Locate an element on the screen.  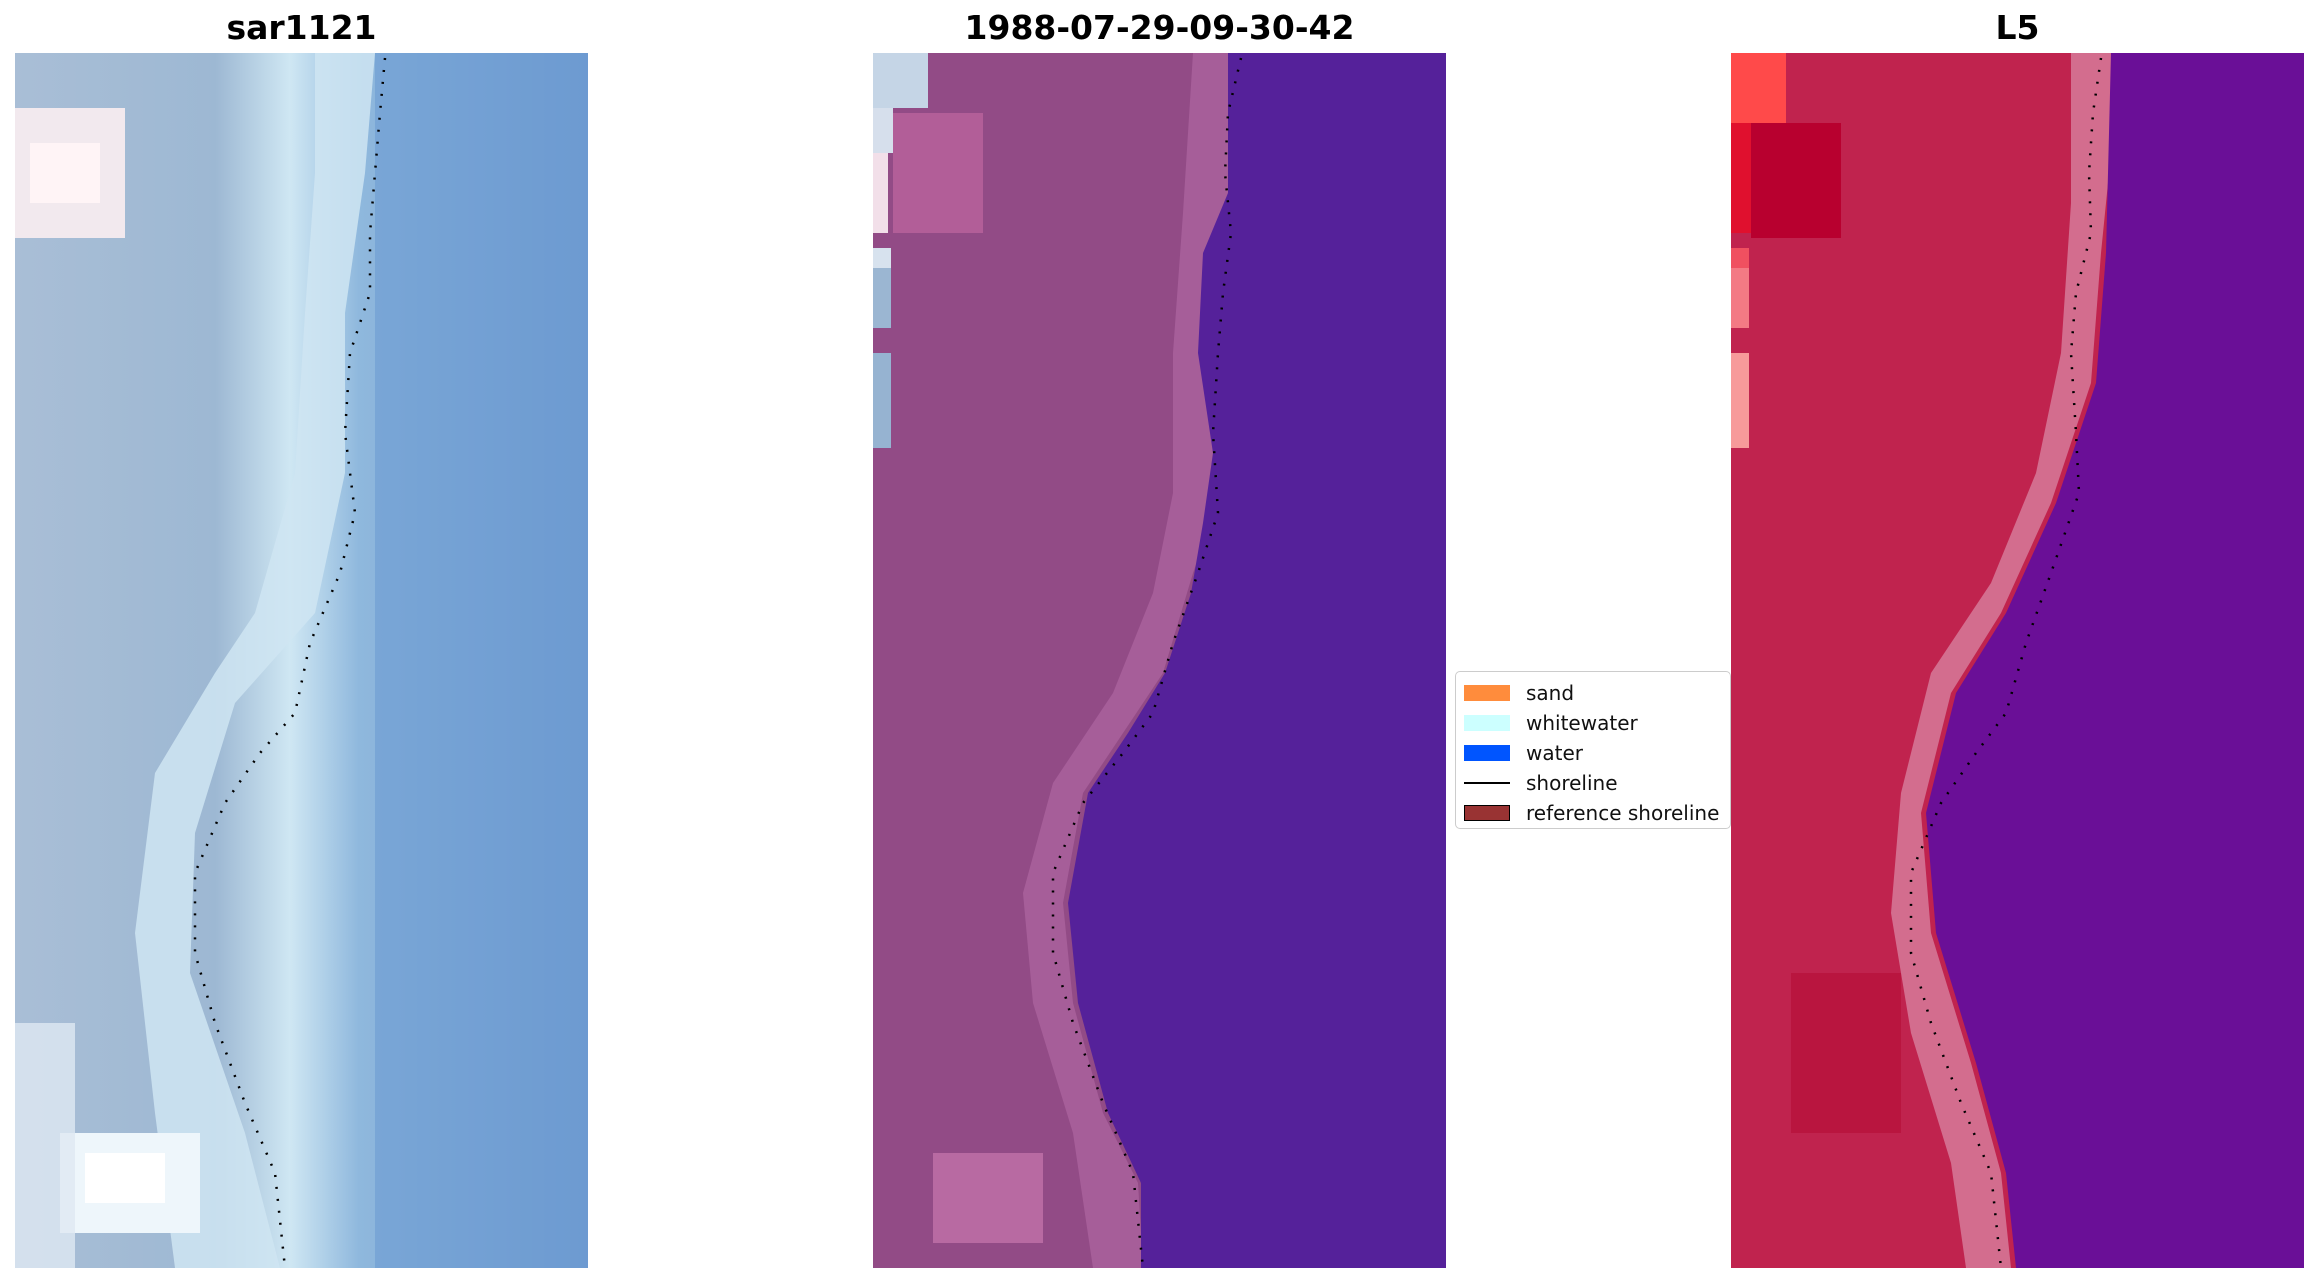
water-swatch is located at coordinates (1487, 753).